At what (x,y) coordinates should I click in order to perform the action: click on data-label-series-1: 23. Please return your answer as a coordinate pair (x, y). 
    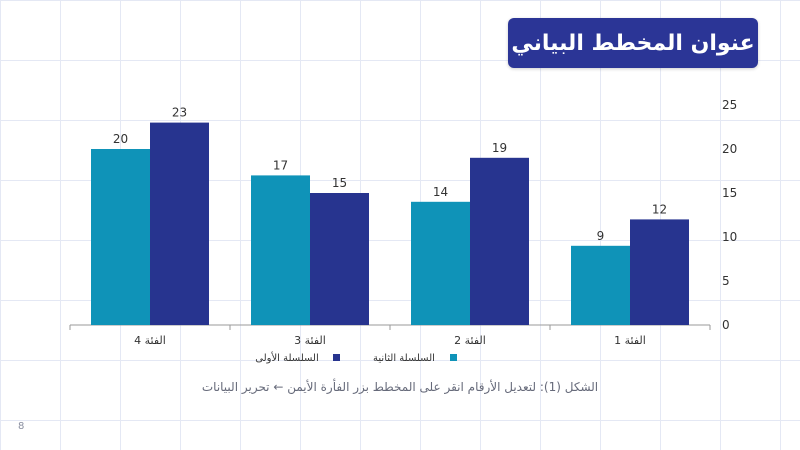
    Looking at the image, I should click on (179, 113).